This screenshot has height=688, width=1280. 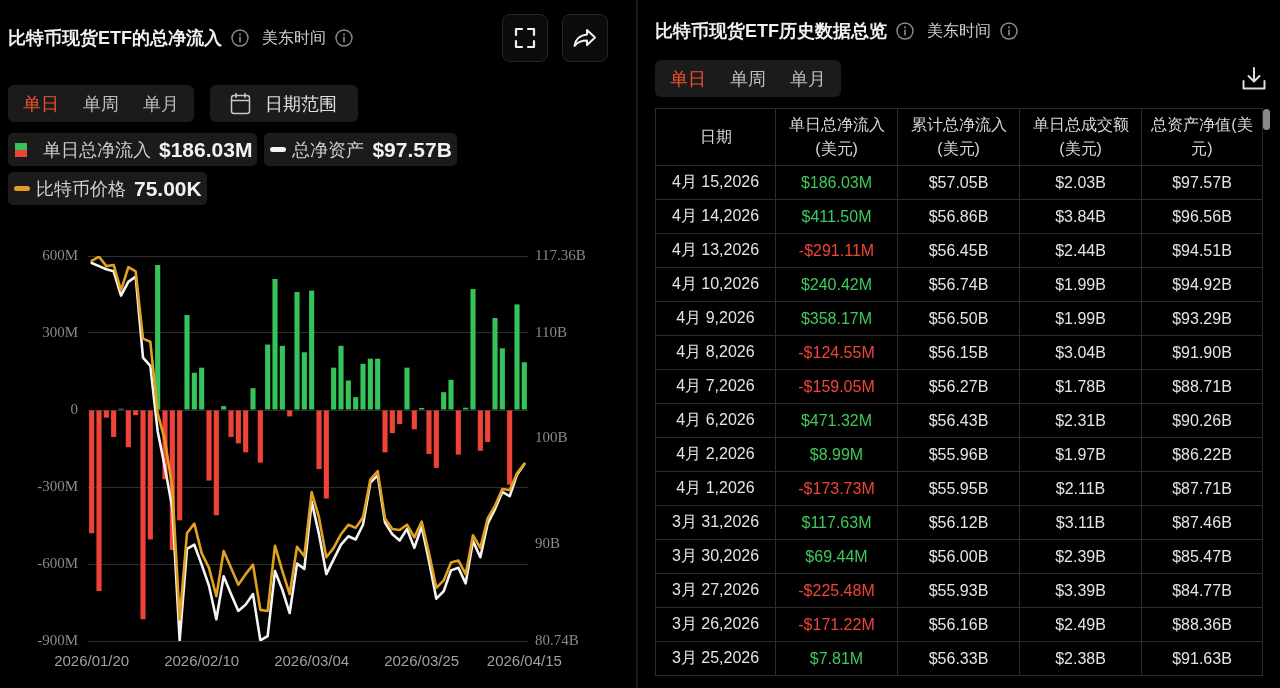 I want to click on text: $56.12B, so click(x=958, y=522).